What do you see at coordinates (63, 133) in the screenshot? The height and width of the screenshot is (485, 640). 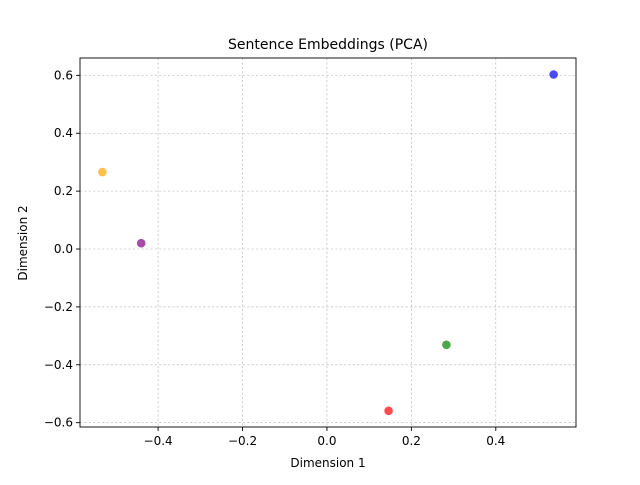 I see `y-tick-label: 0.4` at bounding box center [63, 133].